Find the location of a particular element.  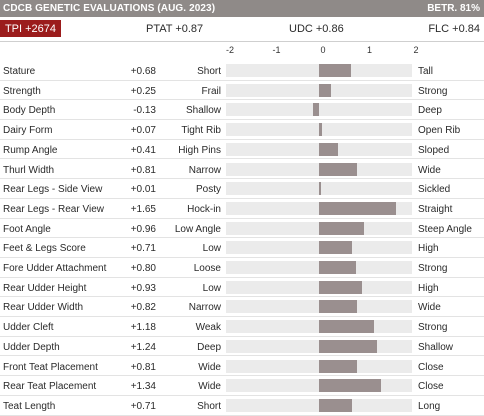

trait-row: Front Teat Placement +0.81 Wide Close is located at coordinates (242, 367).